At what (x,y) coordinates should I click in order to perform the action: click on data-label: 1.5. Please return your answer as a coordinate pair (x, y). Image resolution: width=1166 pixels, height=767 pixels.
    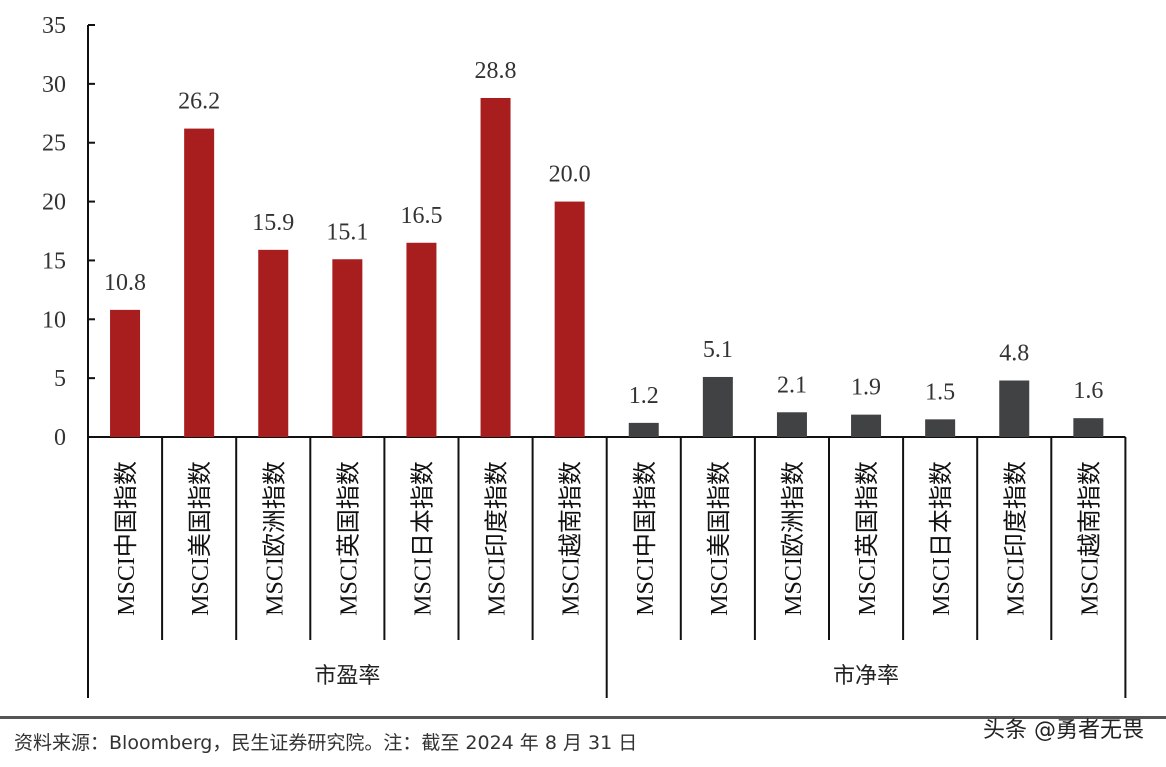
    Looking at the image, I should click on (940, 392).